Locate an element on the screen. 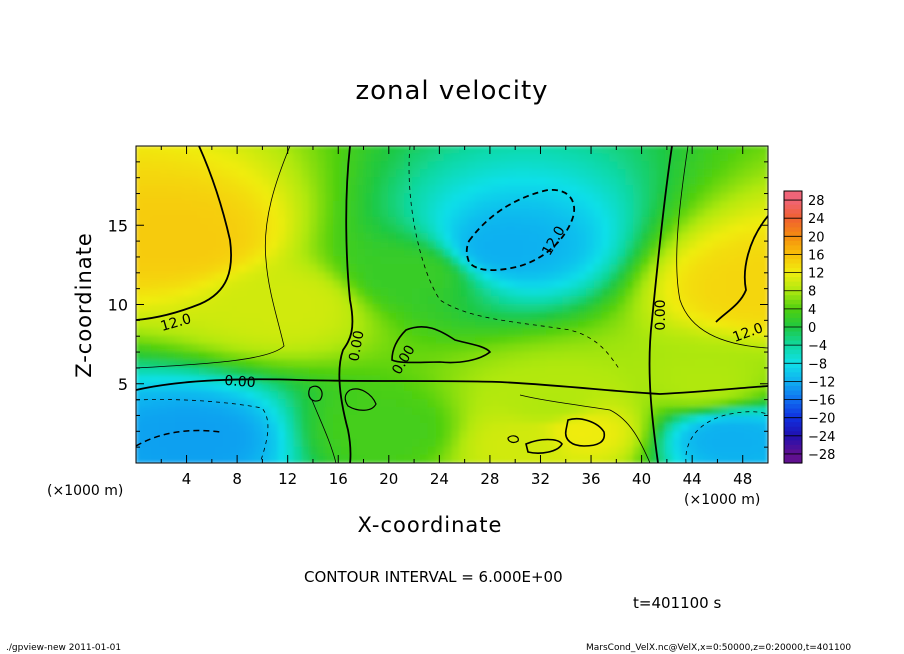 The width and height of the screenshot is (904, 654). x-unit-label-right: (×1000 m) is located at coordinates (722, 500).